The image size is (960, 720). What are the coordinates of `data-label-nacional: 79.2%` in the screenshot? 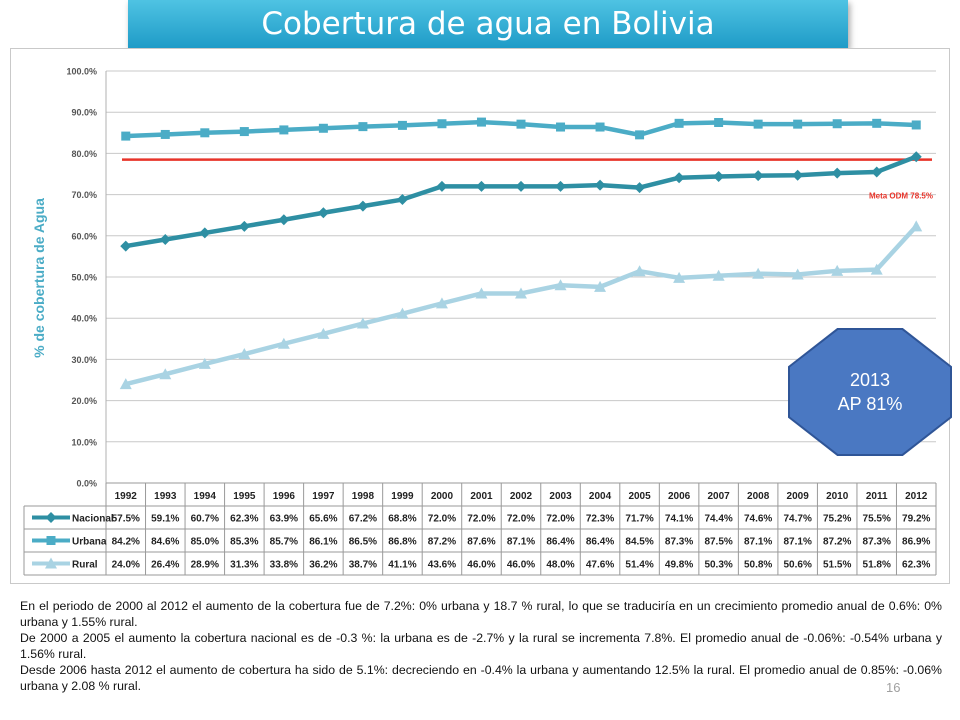 It's located at (916, 519).